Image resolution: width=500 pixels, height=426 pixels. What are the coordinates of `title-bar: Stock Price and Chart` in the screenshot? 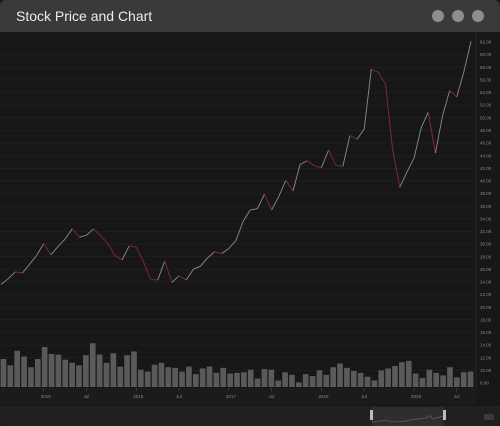 It's located at (250, 16).